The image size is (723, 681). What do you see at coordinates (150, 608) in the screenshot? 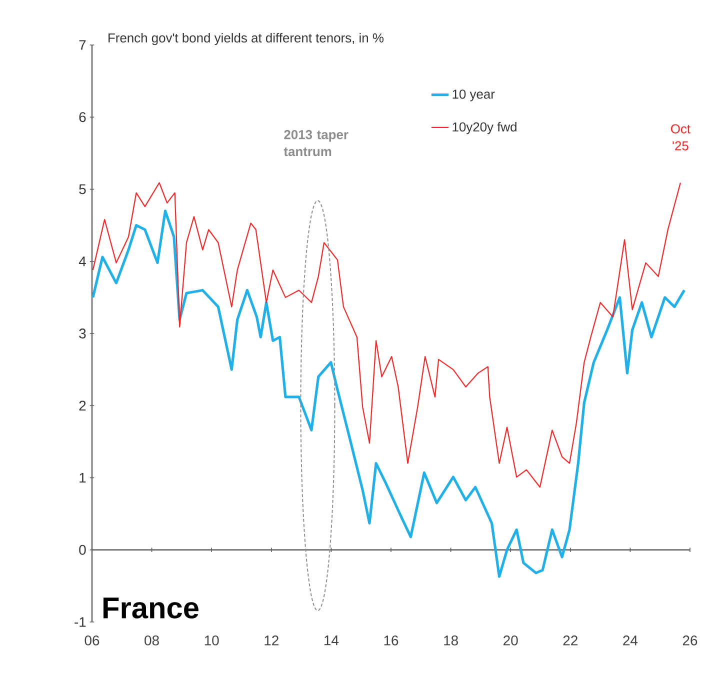
I see `annotation: France` at bounding box center [150, 608].